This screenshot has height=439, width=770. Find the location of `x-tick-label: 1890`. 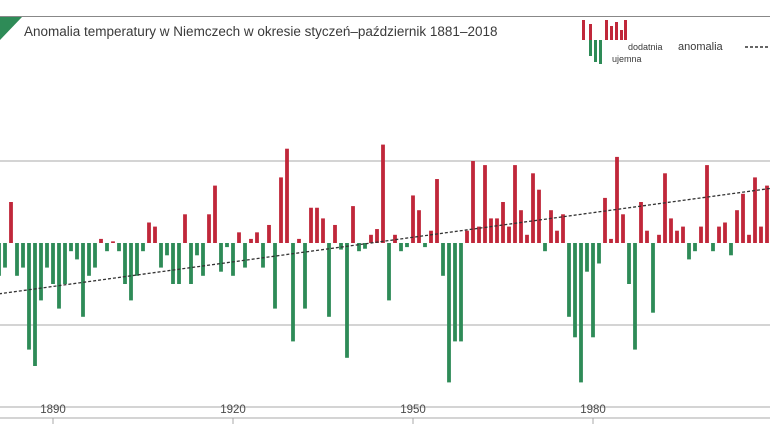

x-tick-label: 1890 is located at coordinates (53, 410).